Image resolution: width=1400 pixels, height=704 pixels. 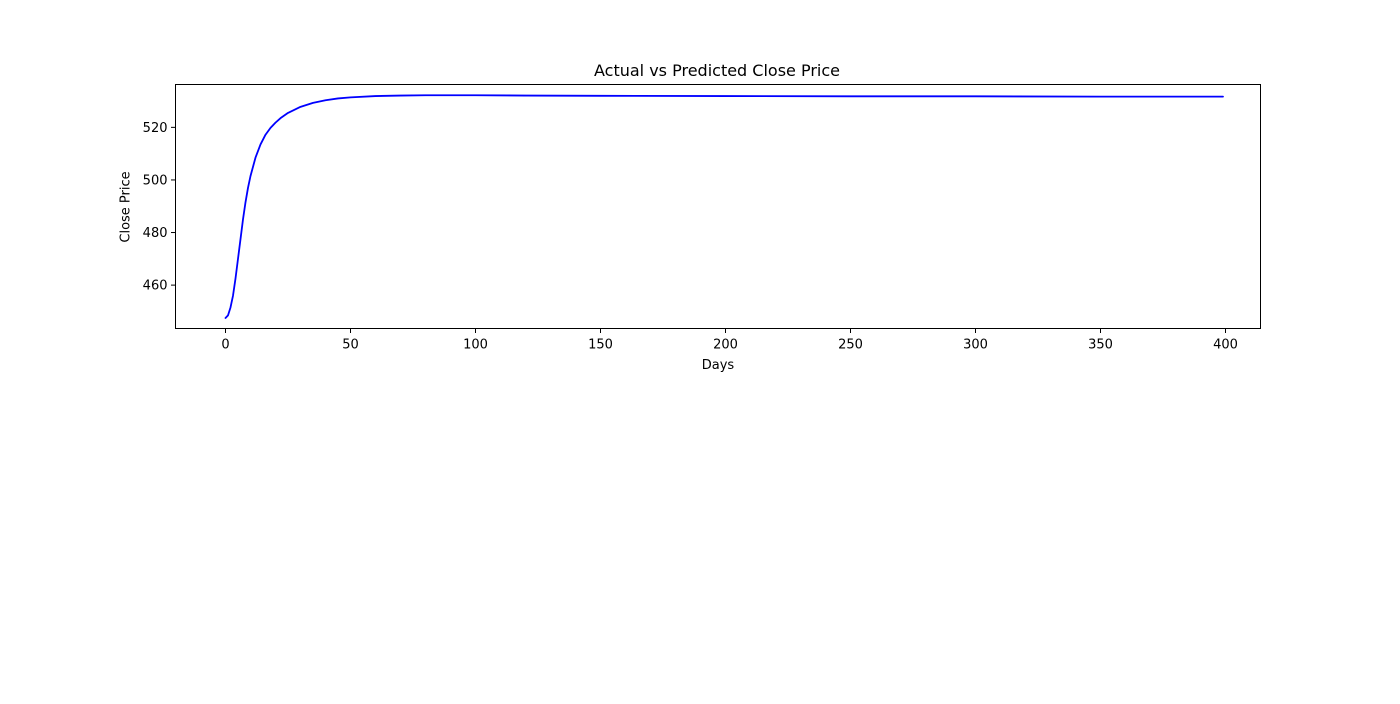 What do you see at coordinates (1100, 345) in the screenshot?
I see `x-tick-label: 350` at bounding box center [1100, 345].